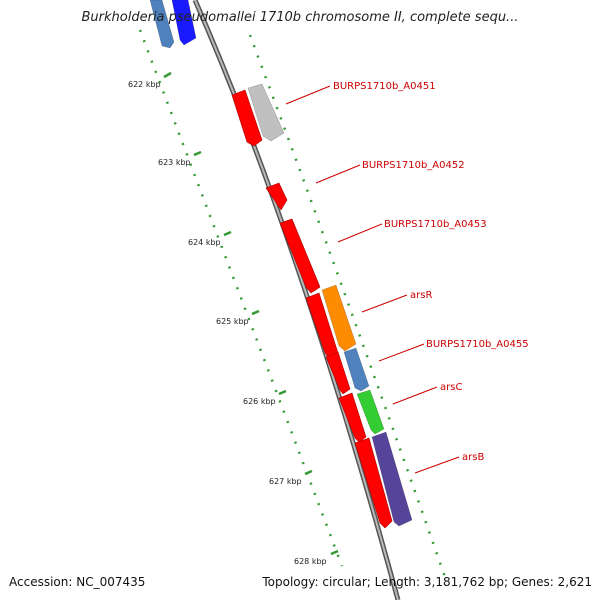  I want to click on ruler-tick-label: 624 kbp, so click(204, 242).